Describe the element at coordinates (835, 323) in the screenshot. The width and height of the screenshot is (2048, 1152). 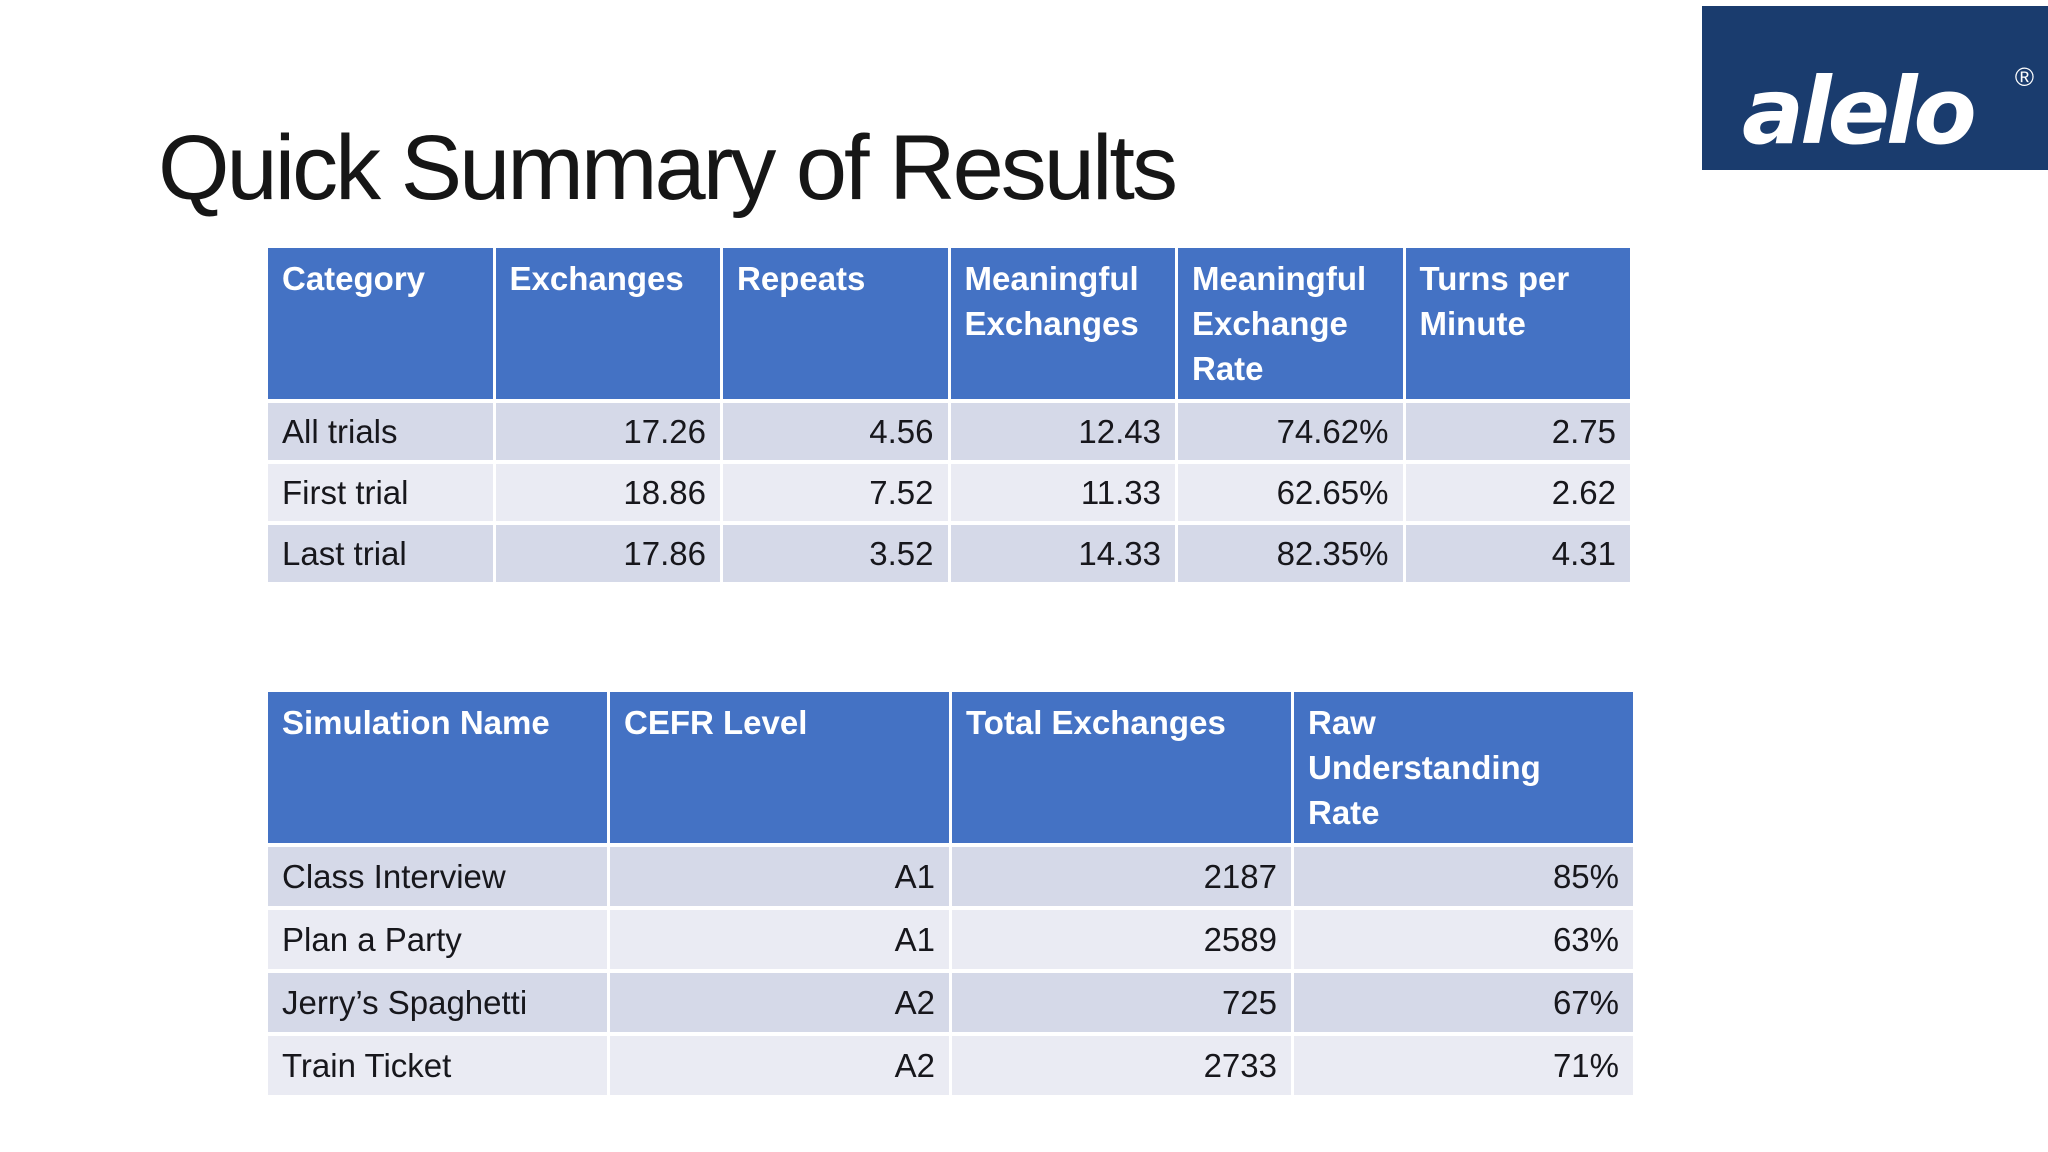
I see `col-header-repeats: Repeats` at that location.